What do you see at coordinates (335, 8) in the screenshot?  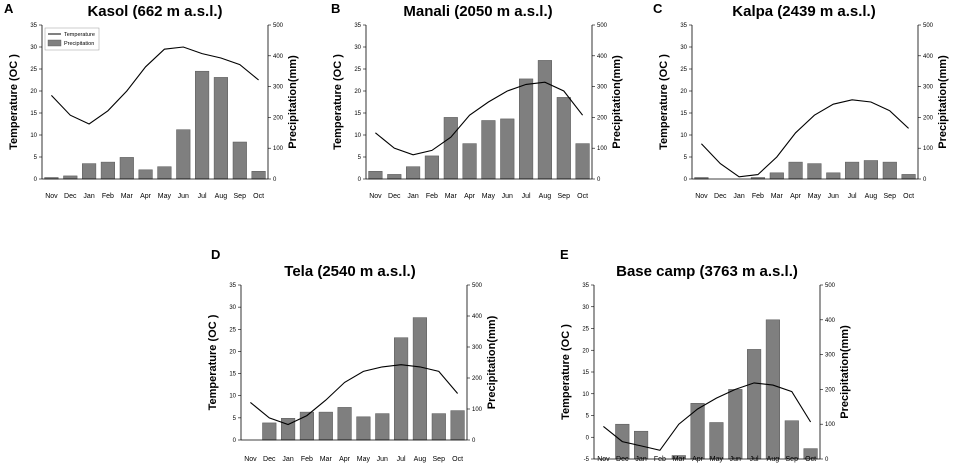 I see `panel-letter: B` at bounding box center [335, 8].